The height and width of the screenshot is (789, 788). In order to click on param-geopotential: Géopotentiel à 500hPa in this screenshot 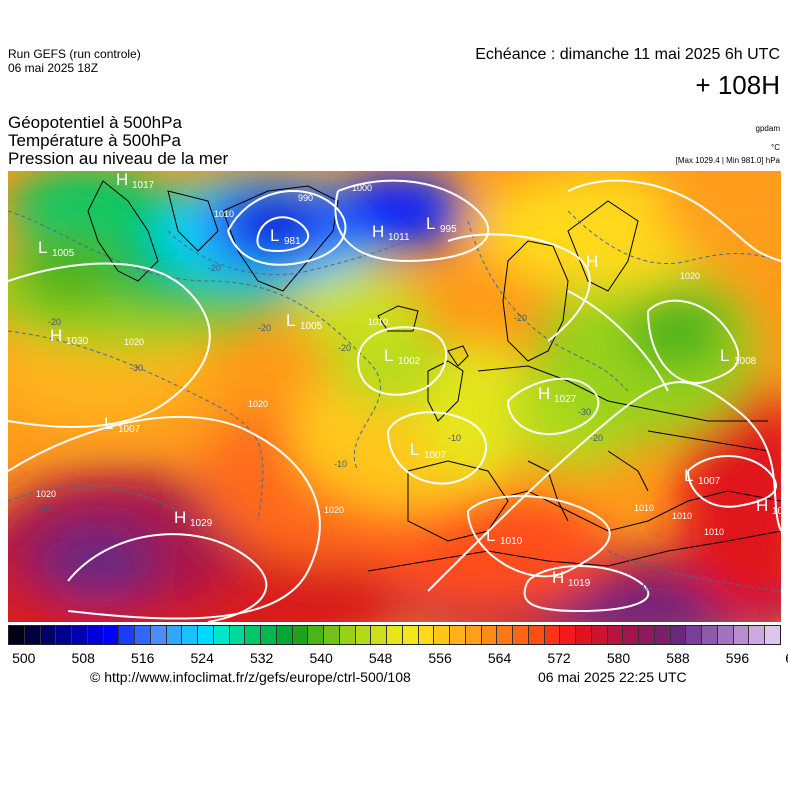, I will do `click(95, 122)`.